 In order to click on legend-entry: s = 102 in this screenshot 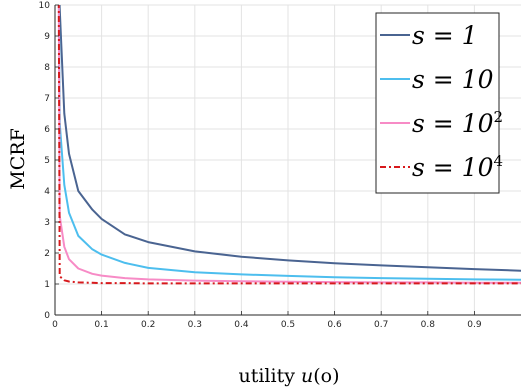, I will do `click(457, 123)`.